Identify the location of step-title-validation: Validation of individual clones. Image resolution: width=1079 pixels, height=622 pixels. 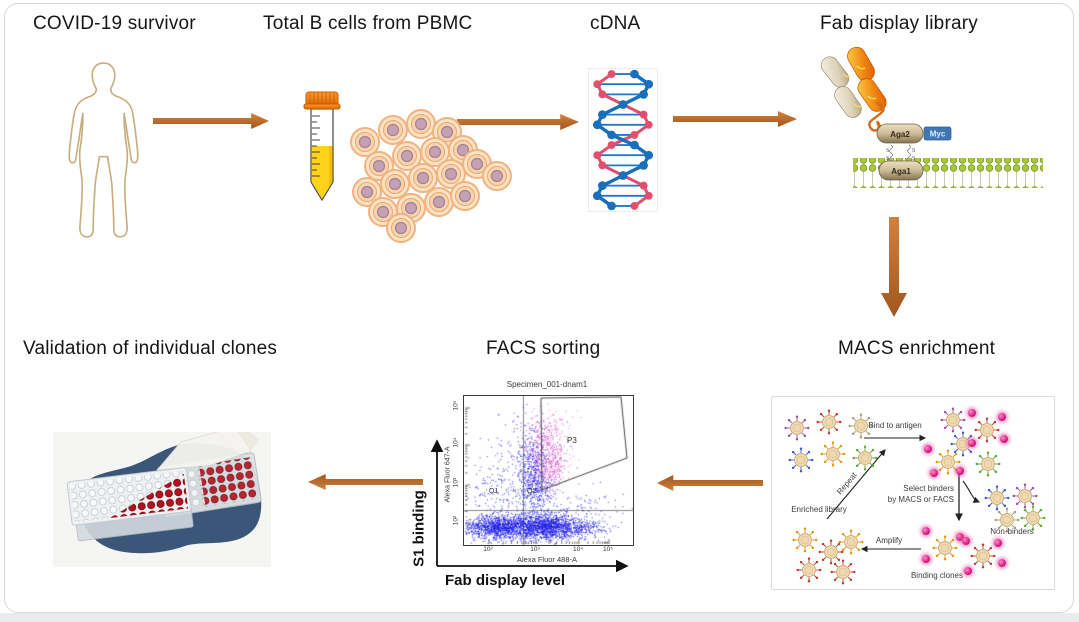
(150, 348).